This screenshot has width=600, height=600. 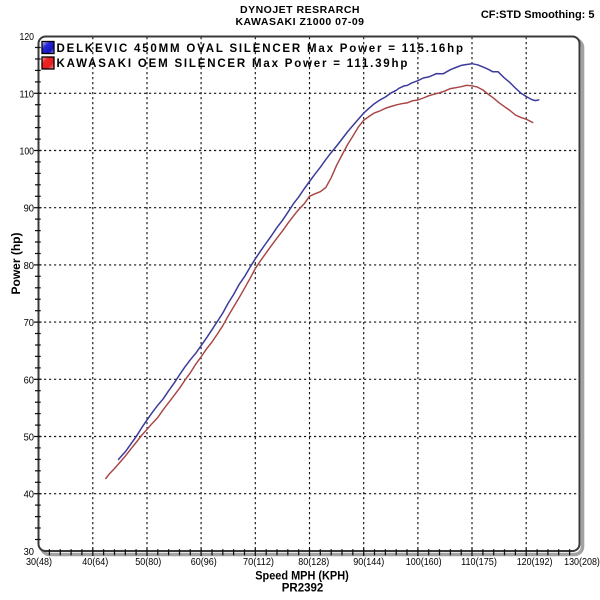 I want to click on svg-text: 80, so click(x=29, y=266).